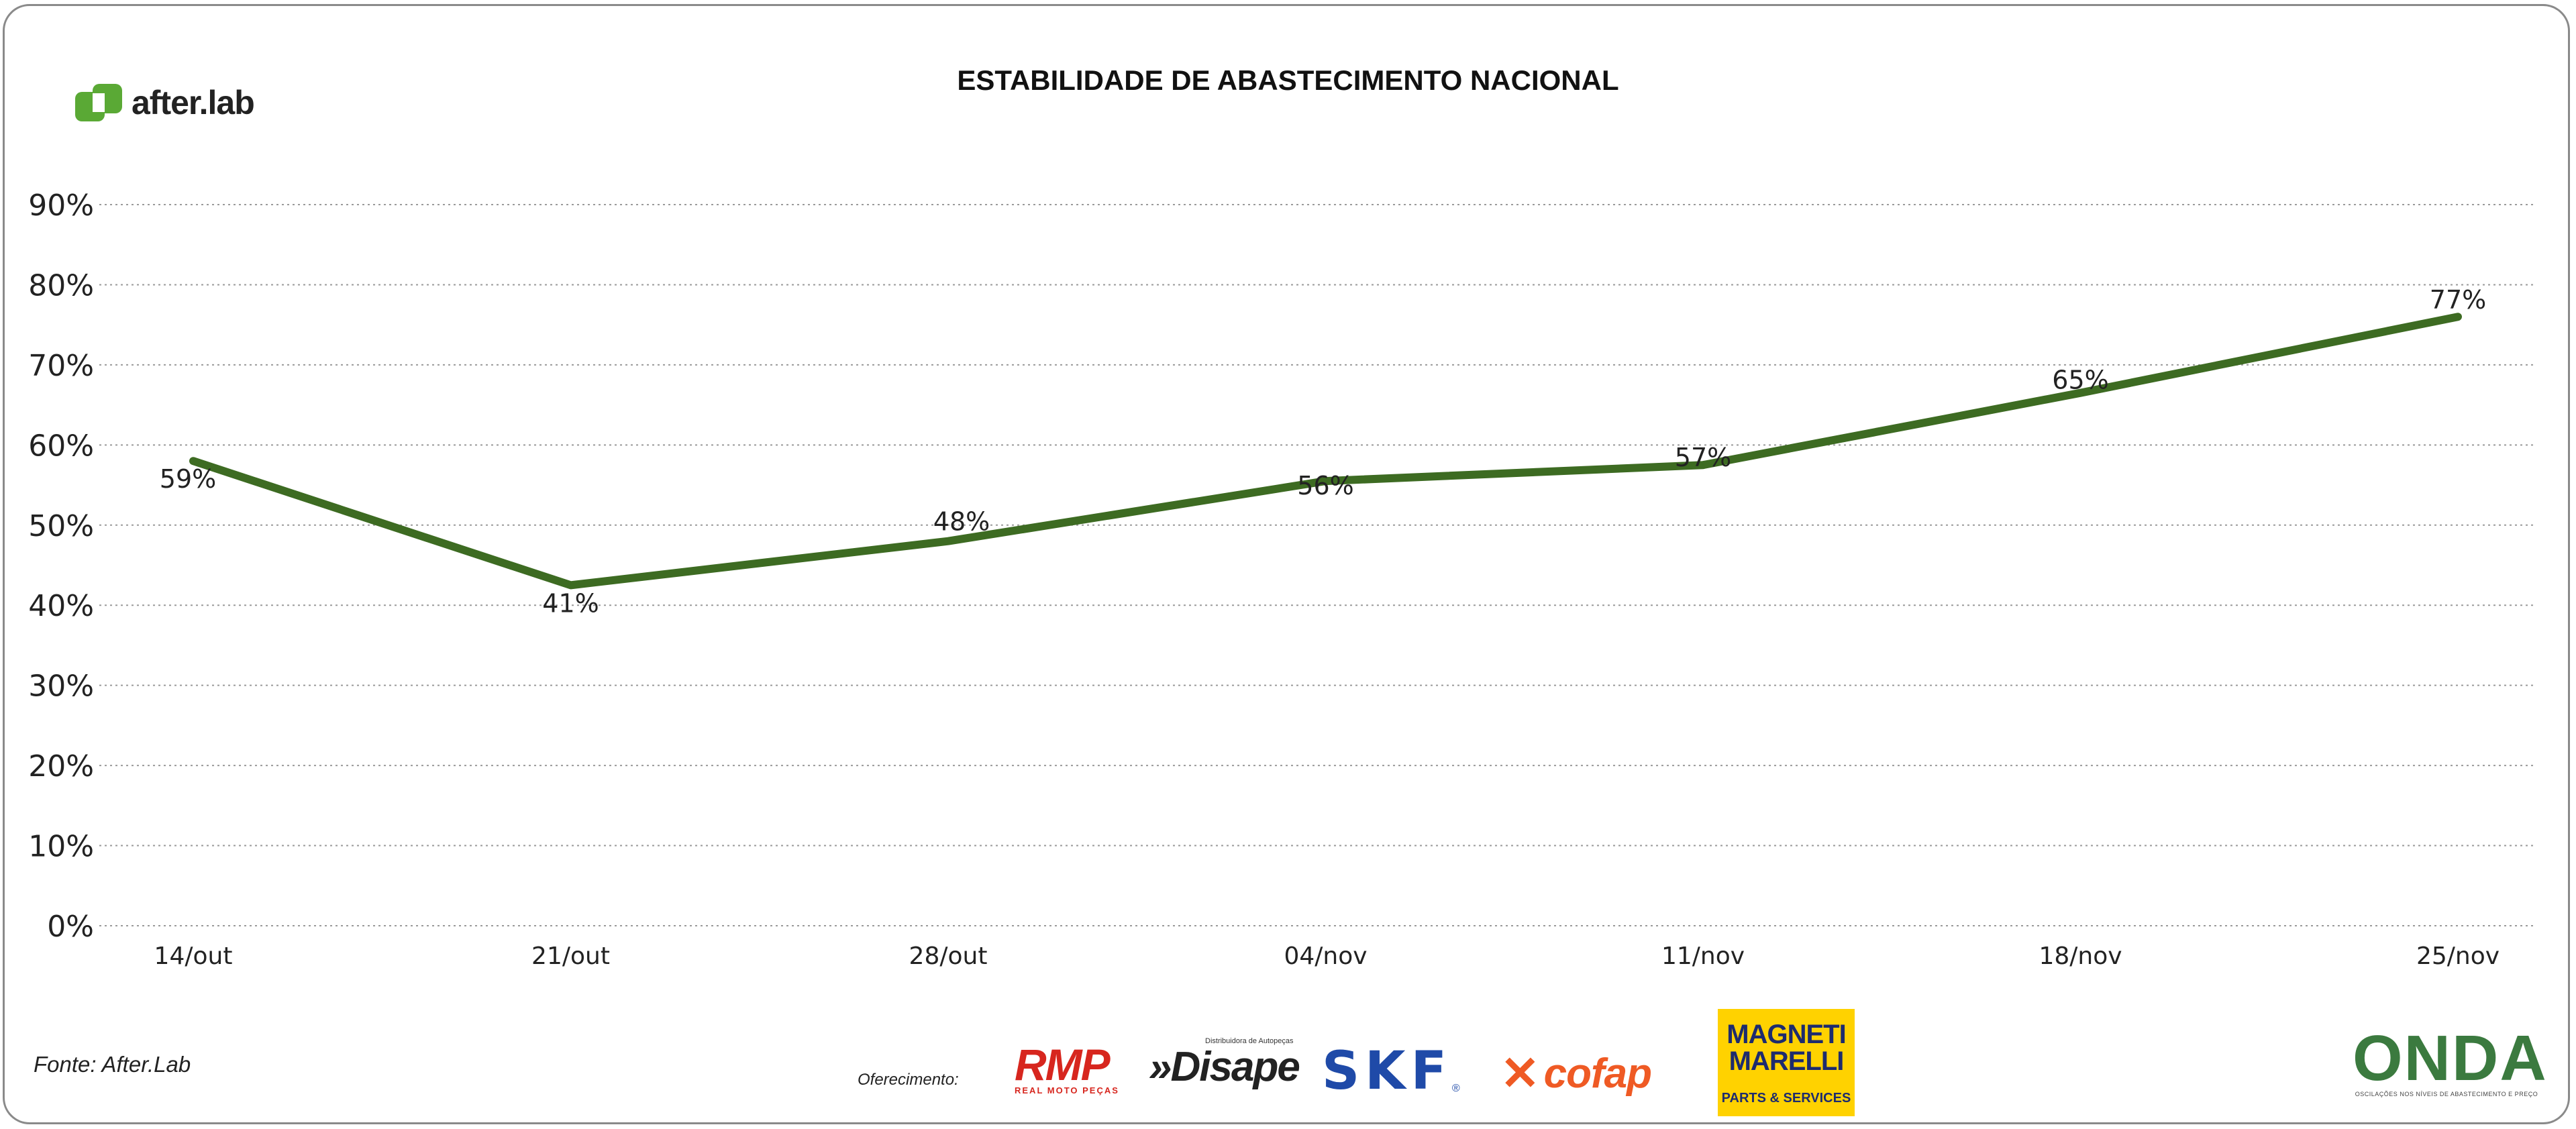  I want to click on disape-logo-sub: Distribuidora de Autopeças, so click(1249, 1041).